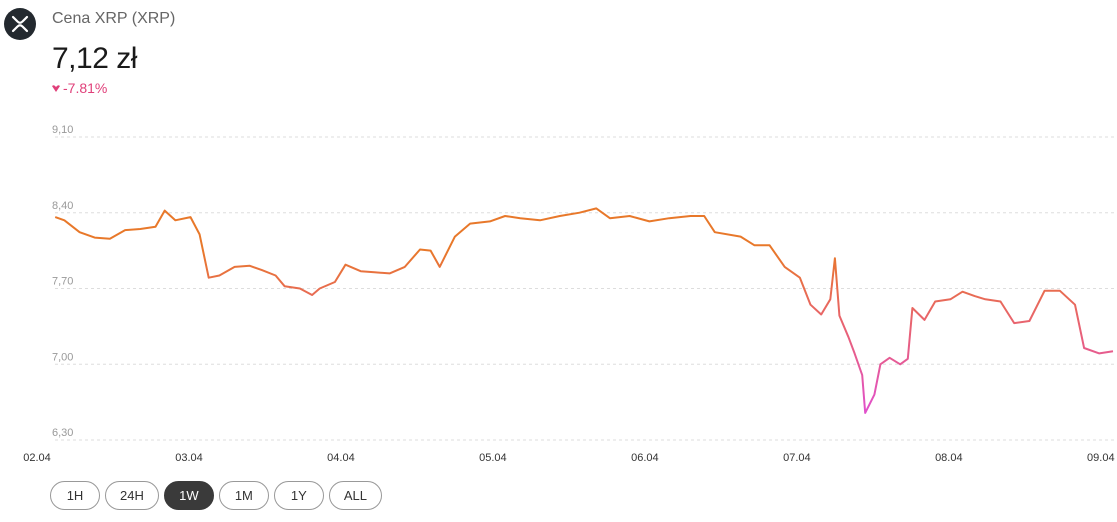 This screenshot has width=1117, height=522. I want to click on x-tick-label: 05.04, so click(493, 458).